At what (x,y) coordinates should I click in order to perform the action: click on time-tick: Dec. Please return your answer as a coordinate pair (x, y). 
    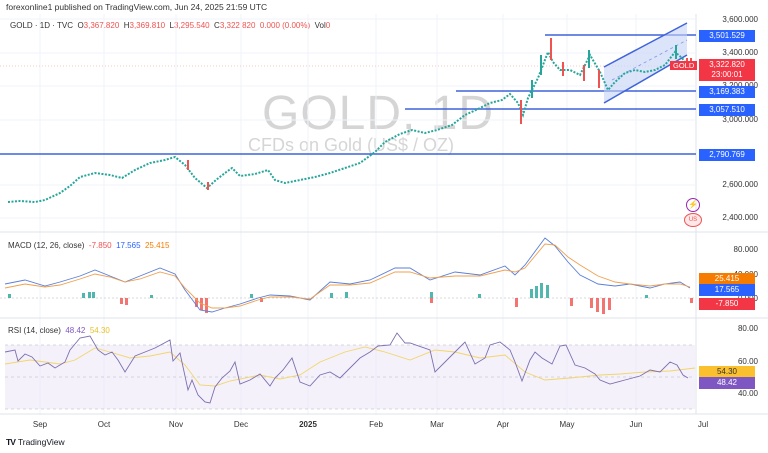
    Looking at the image, I should click on (241, 424).